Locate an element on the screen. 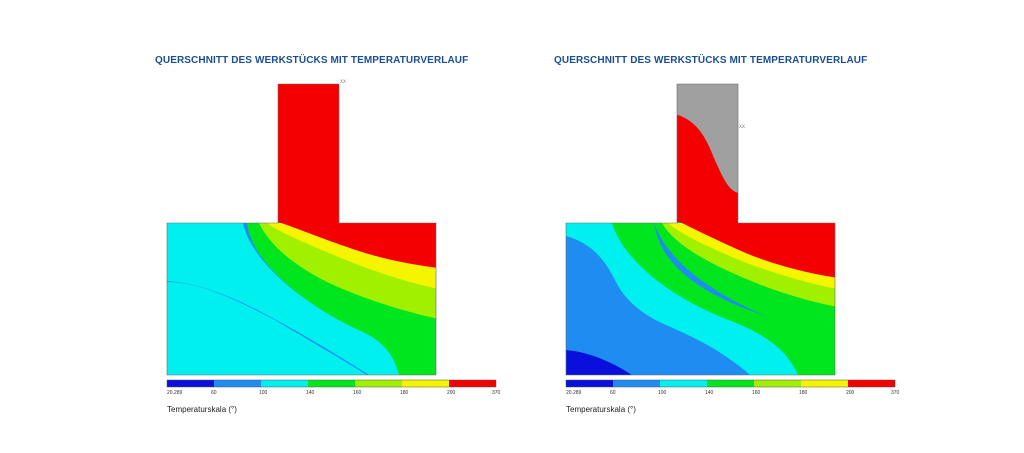 This screenshot has height=453, width=1024. zone-unfilled is located at coordinates (707, 138).